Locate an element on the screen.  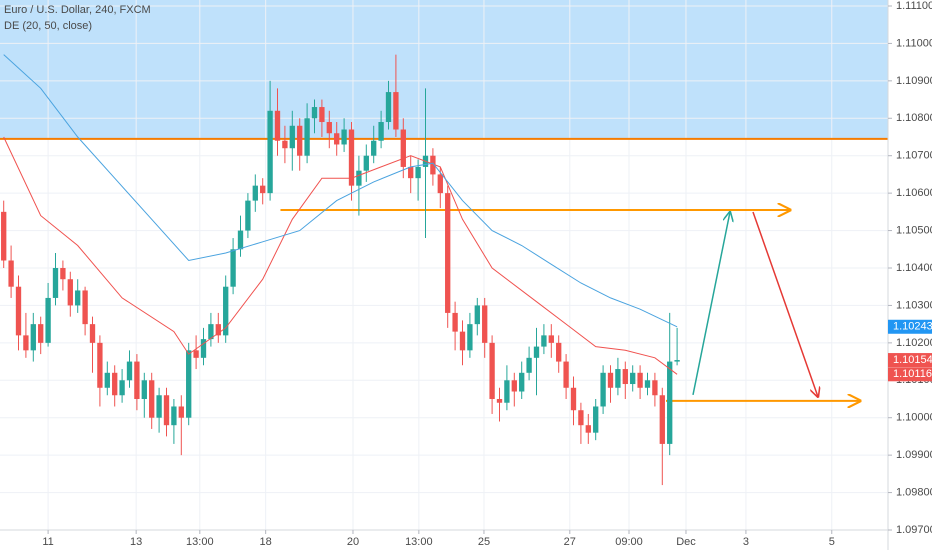
y-tick-label: 1.11100 is located at coordinates (914, 6).